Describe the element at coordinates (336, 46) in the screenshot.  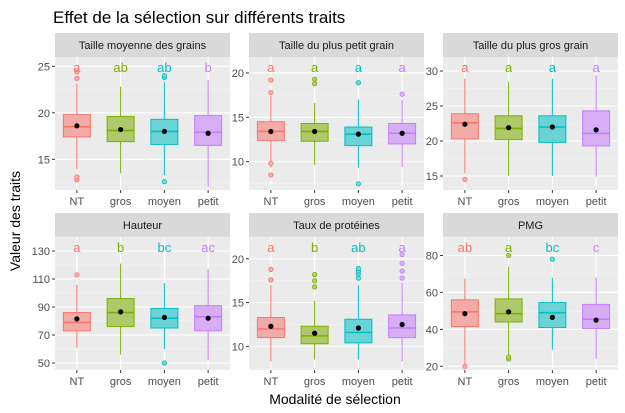
I see `facet-strip-label: Taille du plus petit grain` at that location.